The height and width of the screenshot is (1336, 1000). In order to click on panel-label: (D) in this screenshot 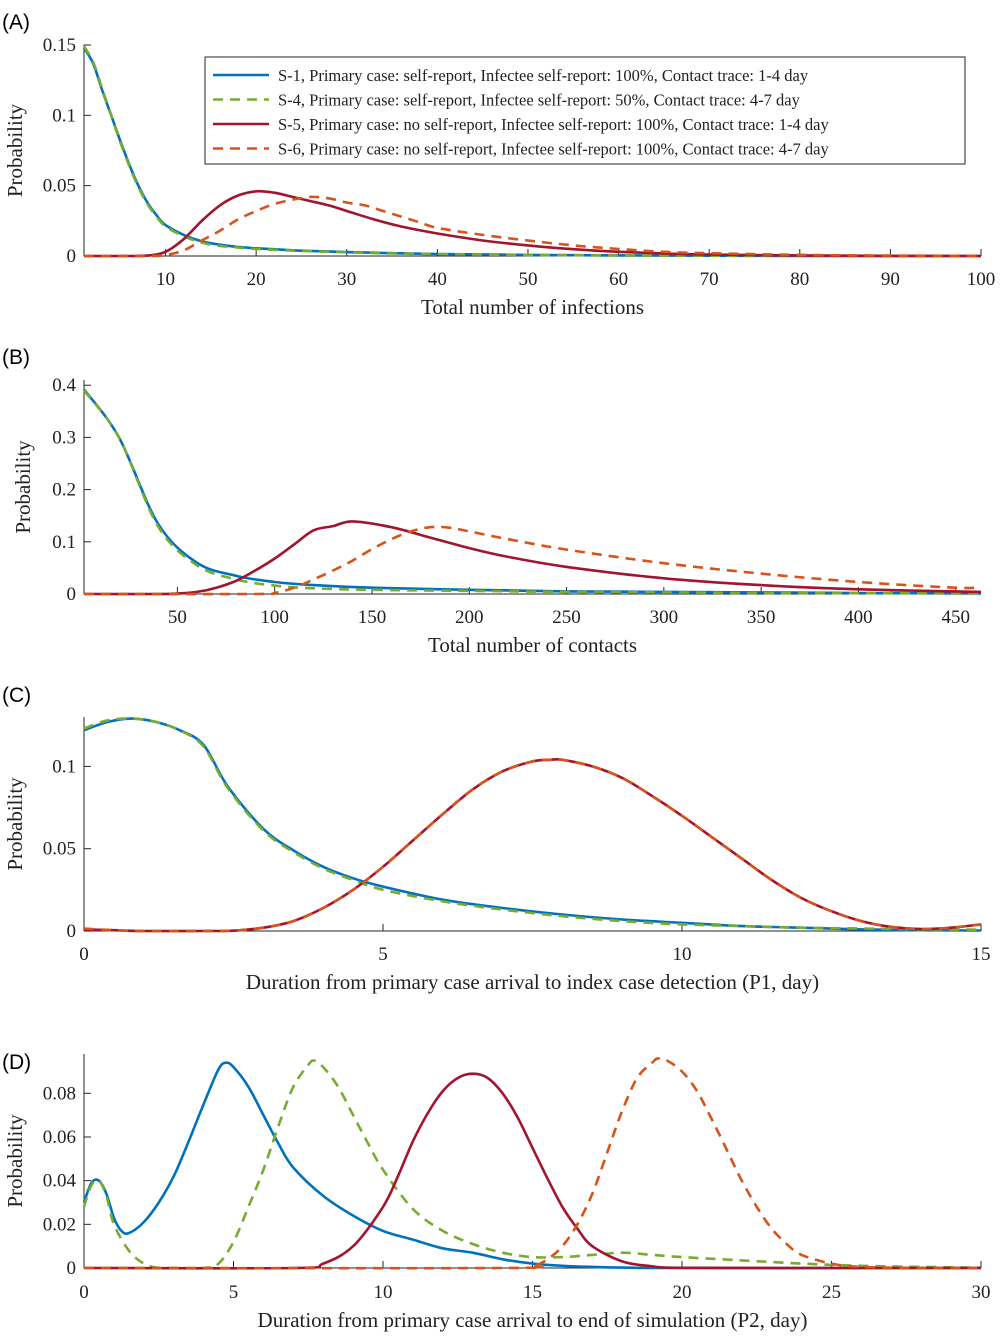, I will do `click(16, 1062)`.